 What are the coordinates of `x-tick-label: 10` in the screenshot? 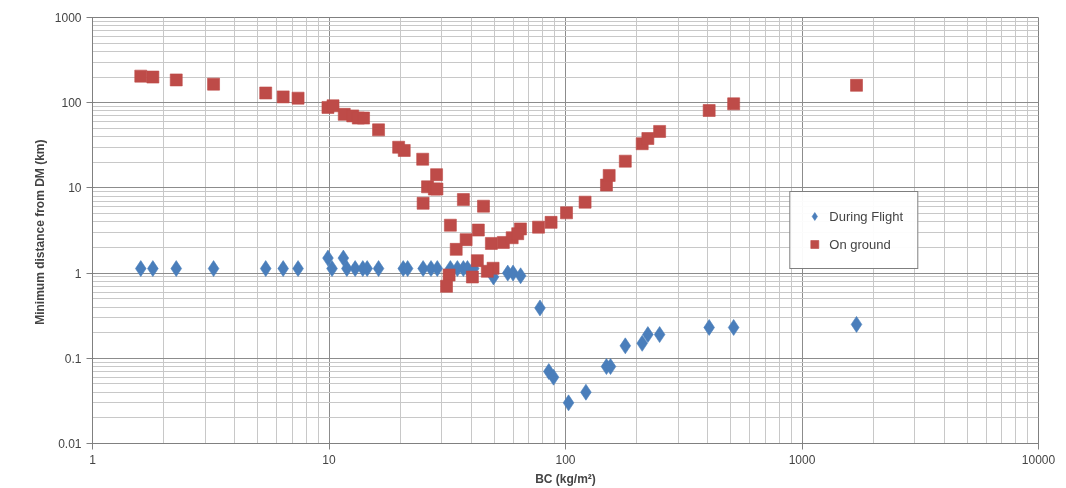 It's located at (329, 459).